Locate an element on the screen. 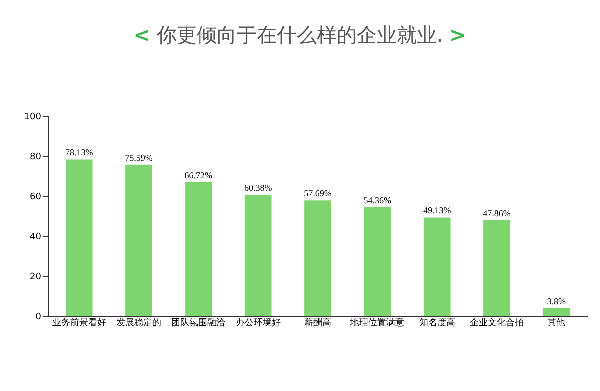 The image size is (600, 391). data-label: 49.13% is located at coordinates (437, 211).